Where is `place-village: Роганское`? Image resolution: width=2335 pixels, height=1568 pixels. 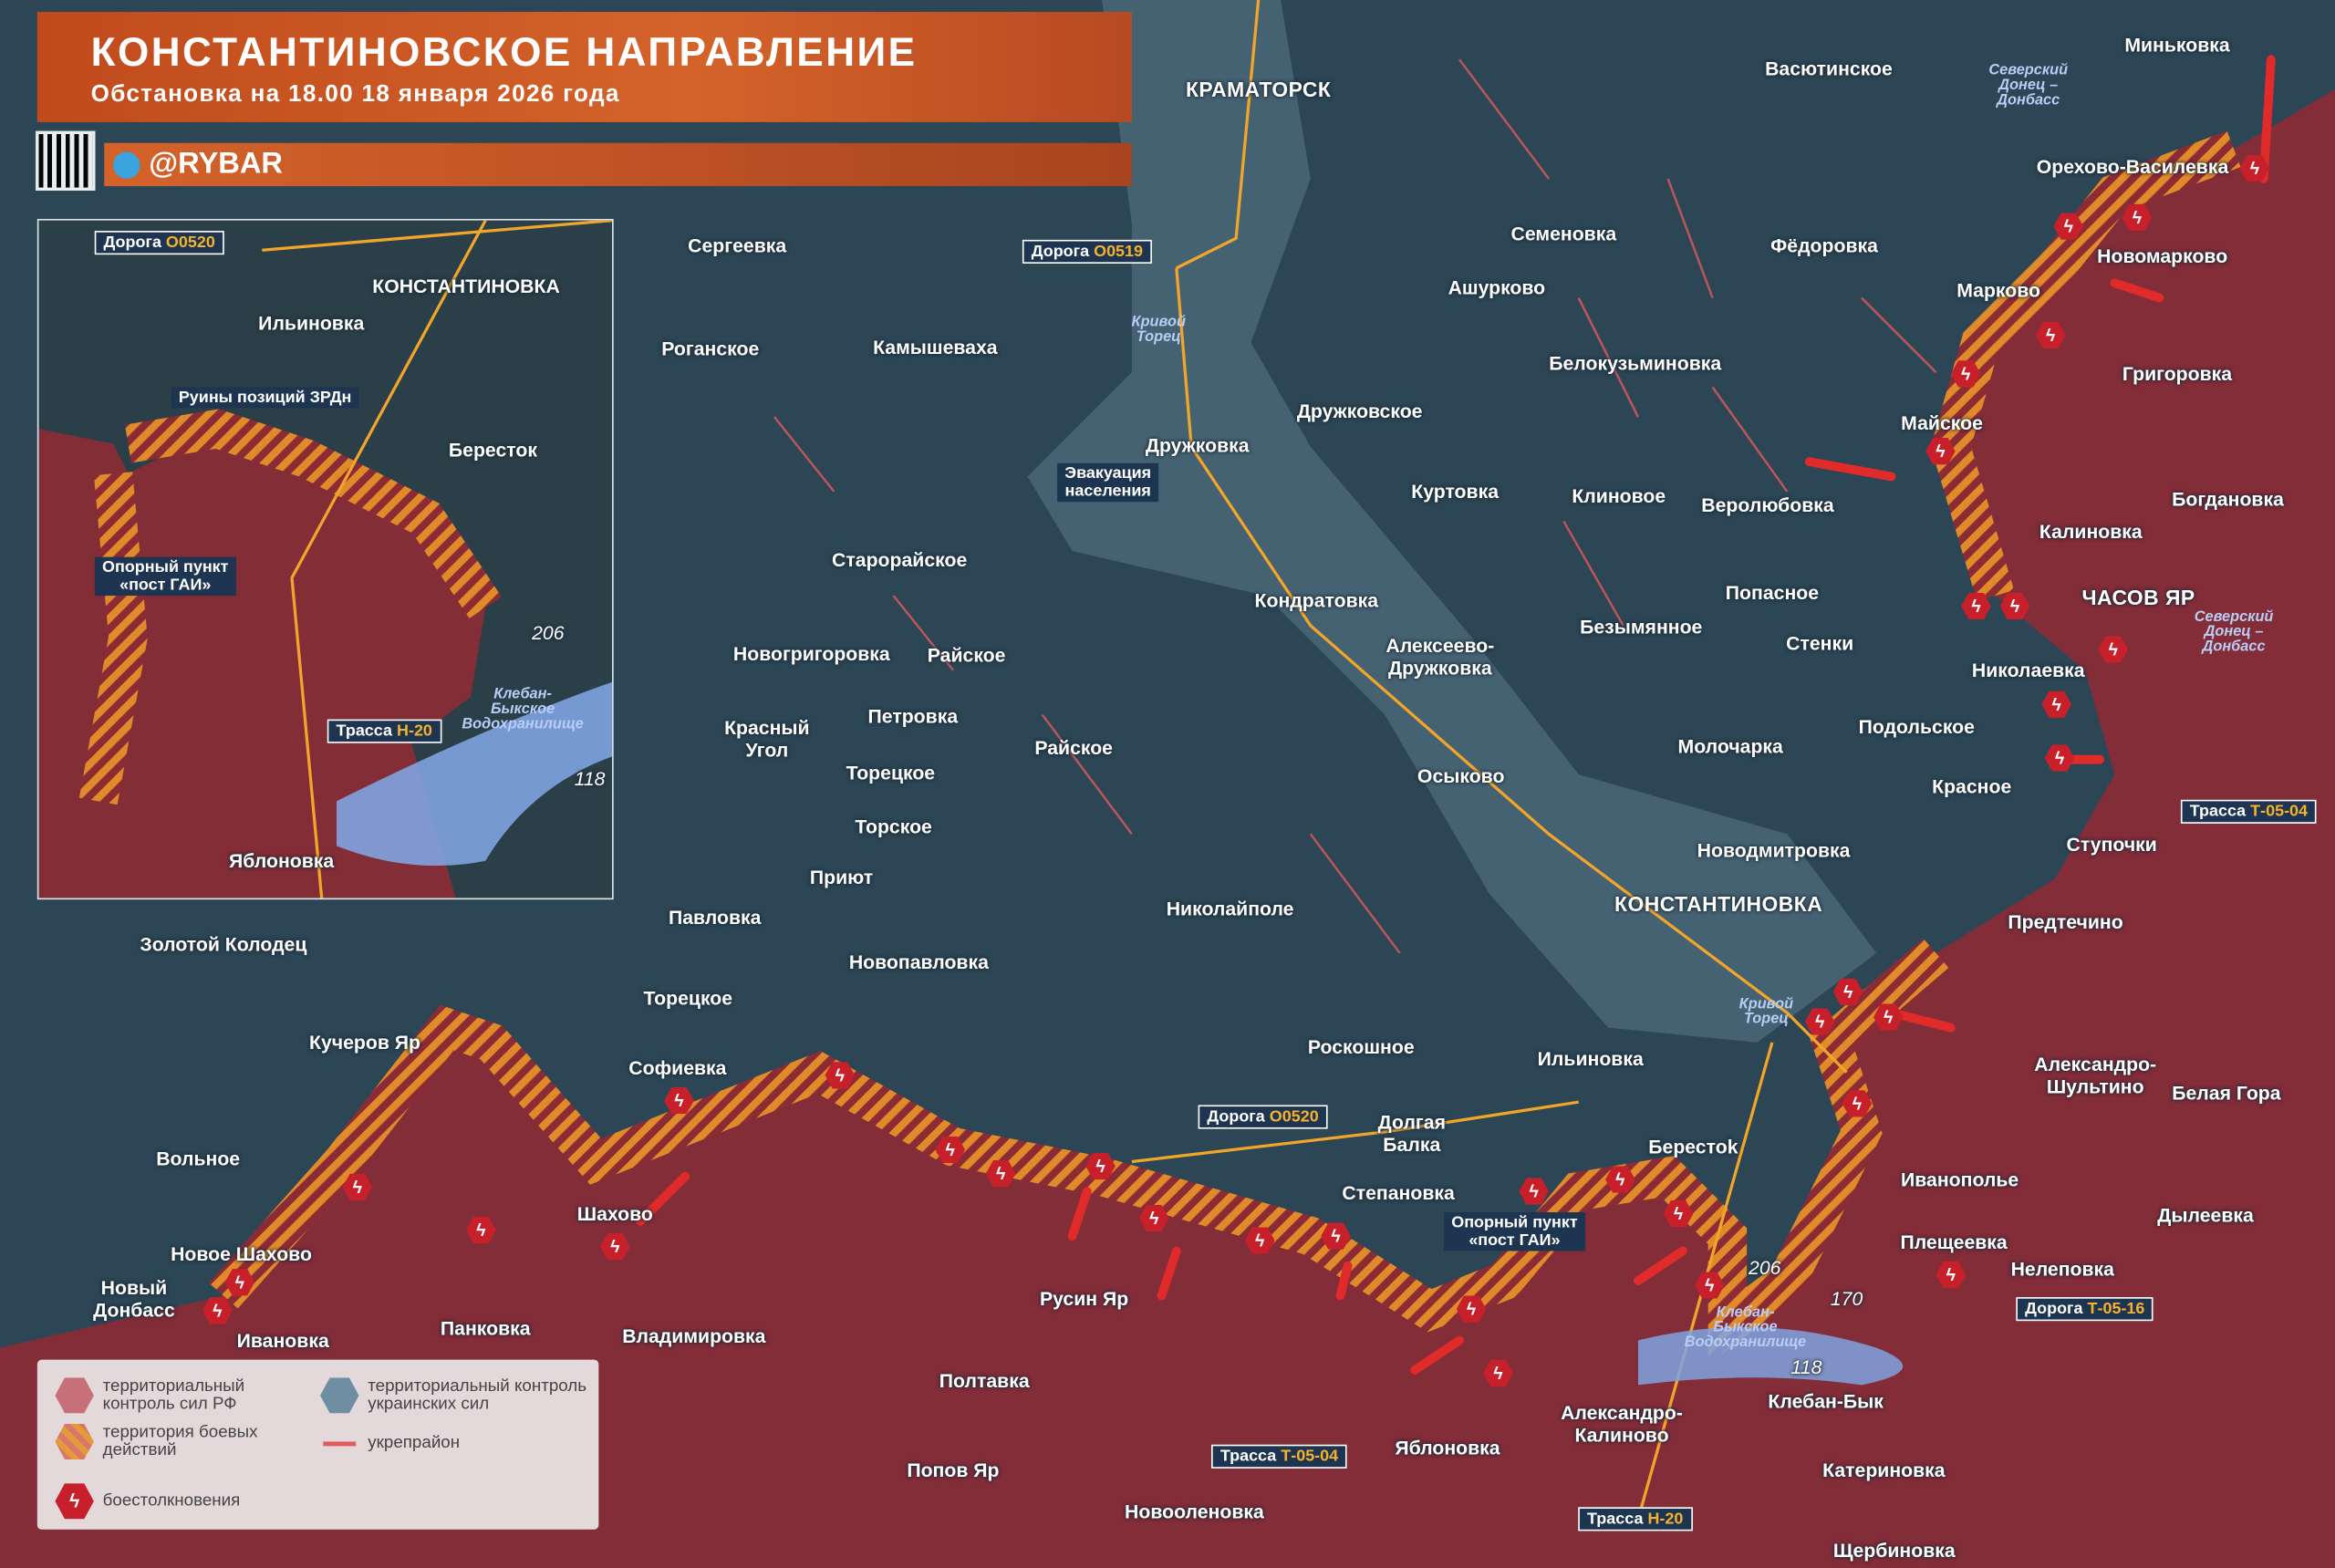 place-village: Роганское is located at coordinates (711, 348).